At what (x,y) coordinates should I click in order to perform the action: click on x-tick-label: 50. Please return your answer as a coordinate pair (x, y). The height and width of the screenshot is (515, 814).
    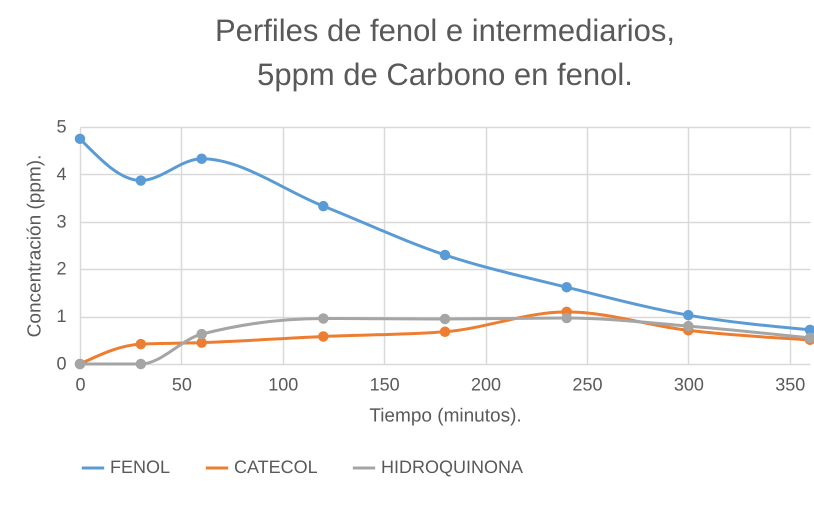
    Looking at the image, I should click on (182, 384).